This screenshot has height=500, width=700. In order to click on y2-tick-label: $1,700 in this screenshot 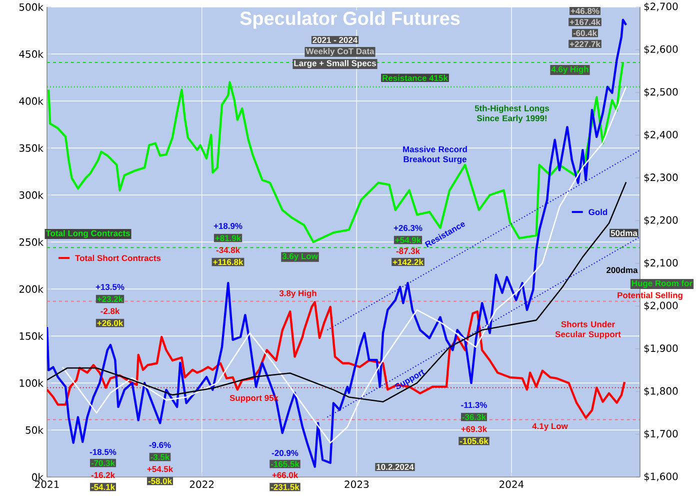, I will do `click(661, 434)`.